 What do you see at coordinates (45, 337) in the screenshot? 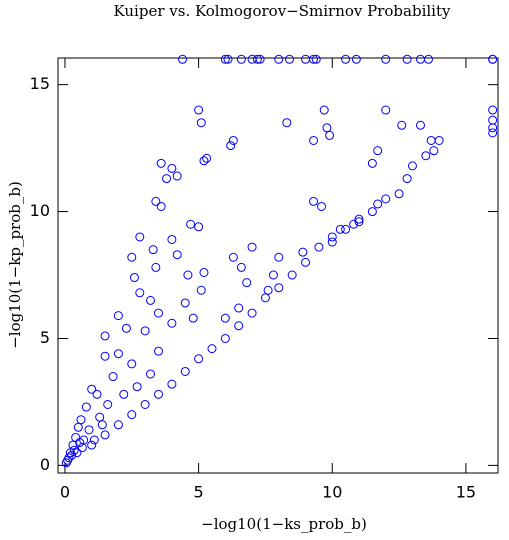
I see `y-tick-label: 5` at bounding box center [45, 337].